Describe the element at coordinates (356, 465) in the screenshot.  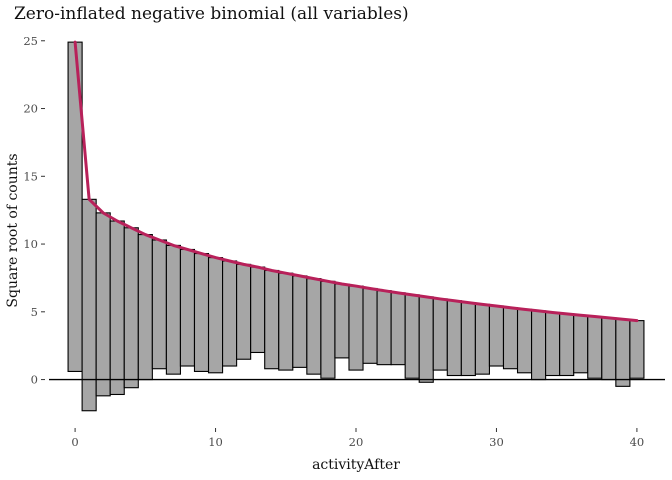
I see `x-axis-title: activityAfter` at that location.